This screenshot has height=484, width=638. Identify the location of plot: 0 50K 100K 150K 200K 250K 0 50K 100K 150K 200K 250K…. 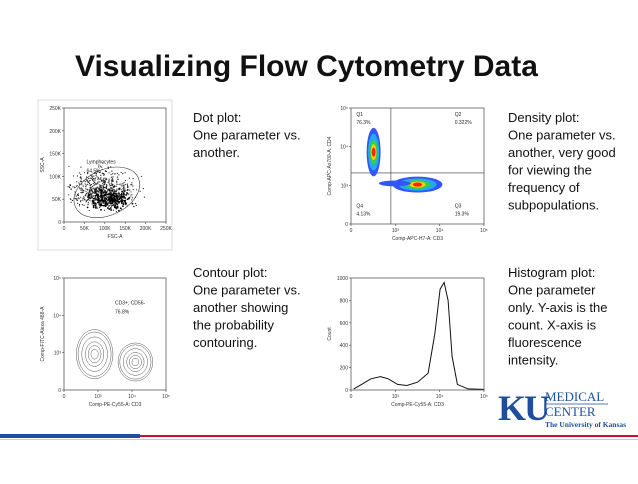
(106, 173).